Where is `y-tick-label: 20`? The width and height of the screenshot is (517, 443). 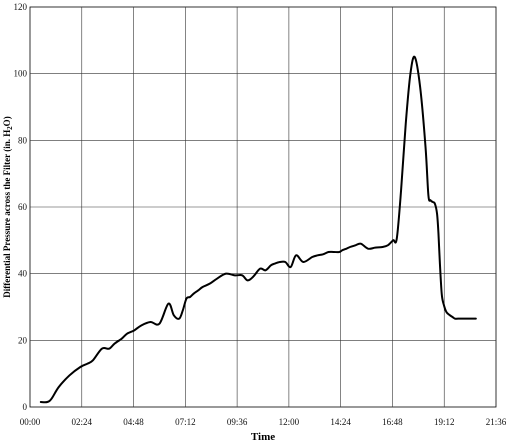 y-tick-label: 20 is located at coordinates (23, 340).